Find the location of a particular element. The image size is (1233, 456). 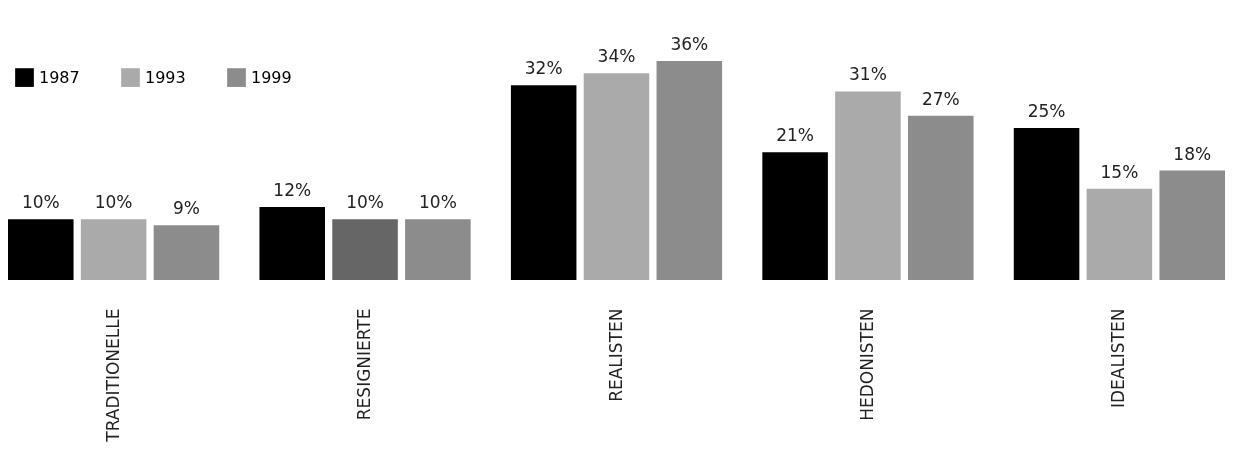

legend-label: 1987 is located at coordinates (59, 77).